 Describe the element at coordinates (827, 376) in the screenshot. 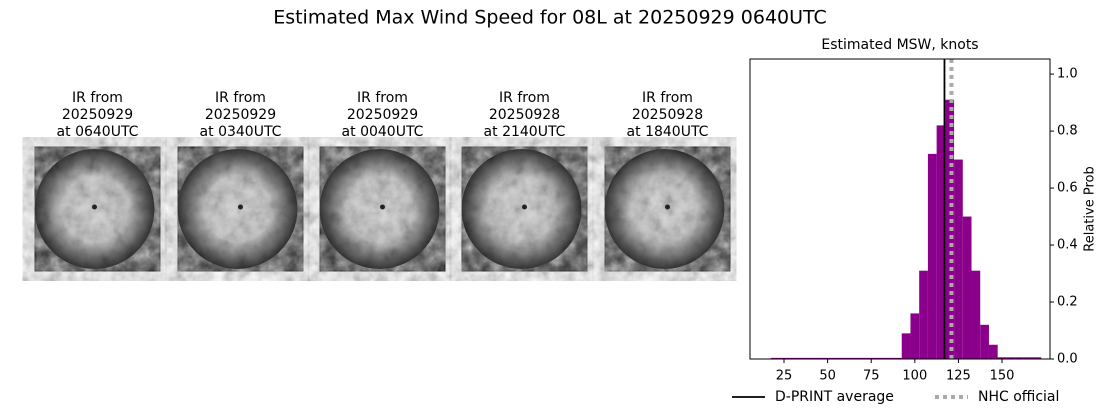

I see `x-tick-label: 50` at that location.